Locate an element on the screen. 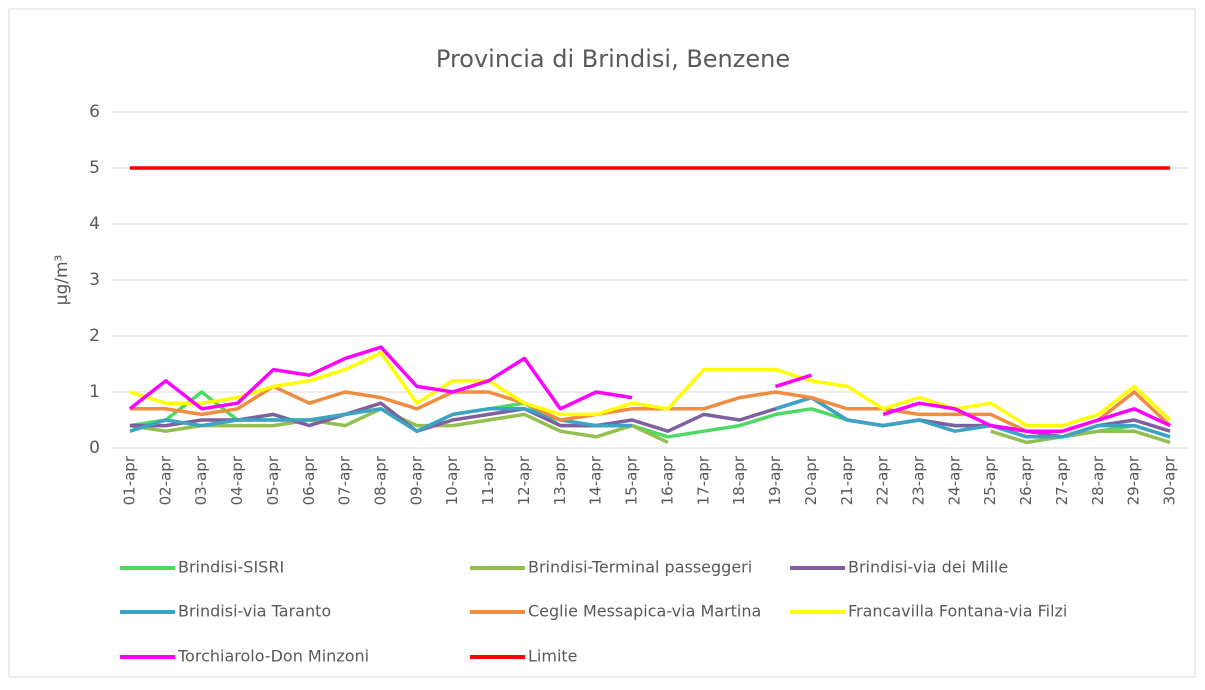 Image resolution: width=1205 pixels, height=690 pixels. y-tick-label: 1 is located at coordinates (94, 392).